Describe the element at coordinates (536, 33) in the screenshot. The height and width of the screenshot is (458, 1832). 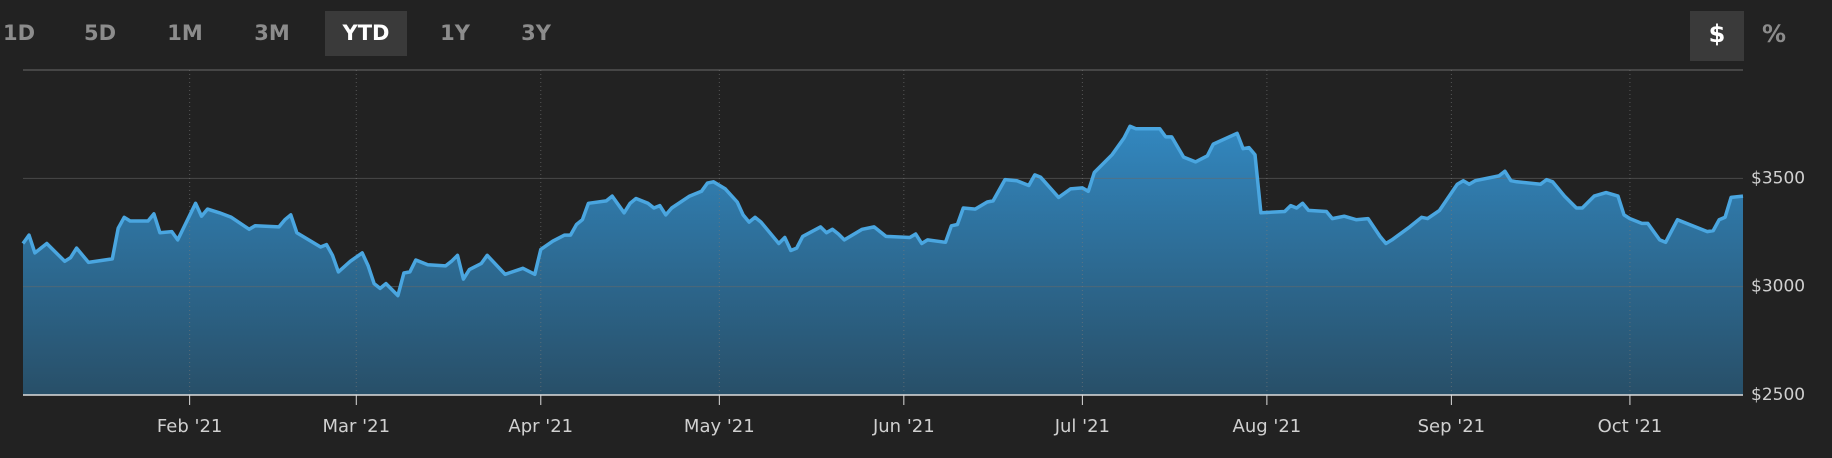
I see `range-tab: 3Y` at that location.